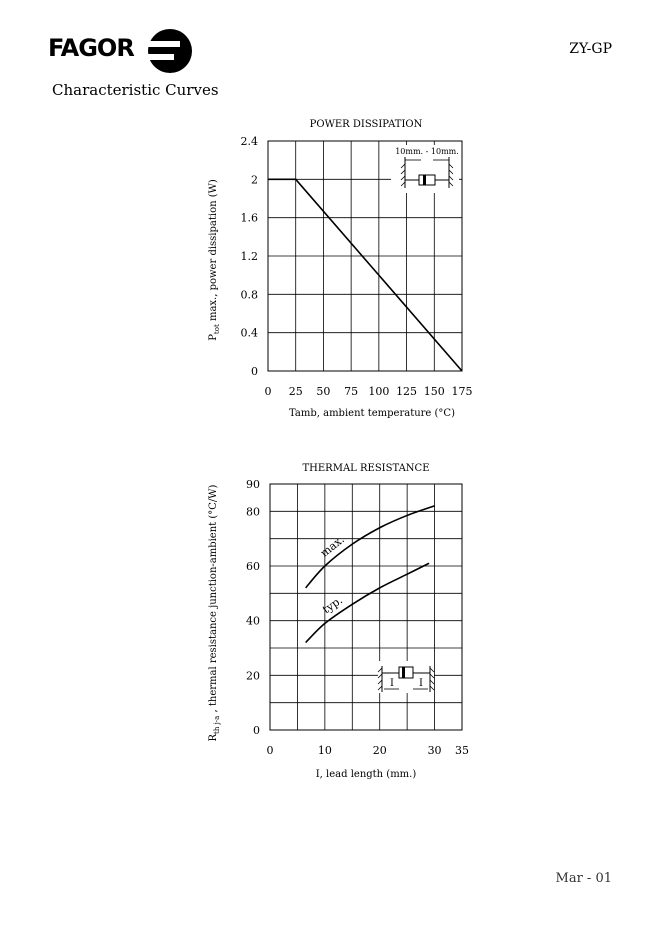 This screenshot has height=936, width=662. Describe the element at coordinates (372, 413) in the screenshot. I see `x-axis-label: Tamb, ambient temperature (°C)` at that location.